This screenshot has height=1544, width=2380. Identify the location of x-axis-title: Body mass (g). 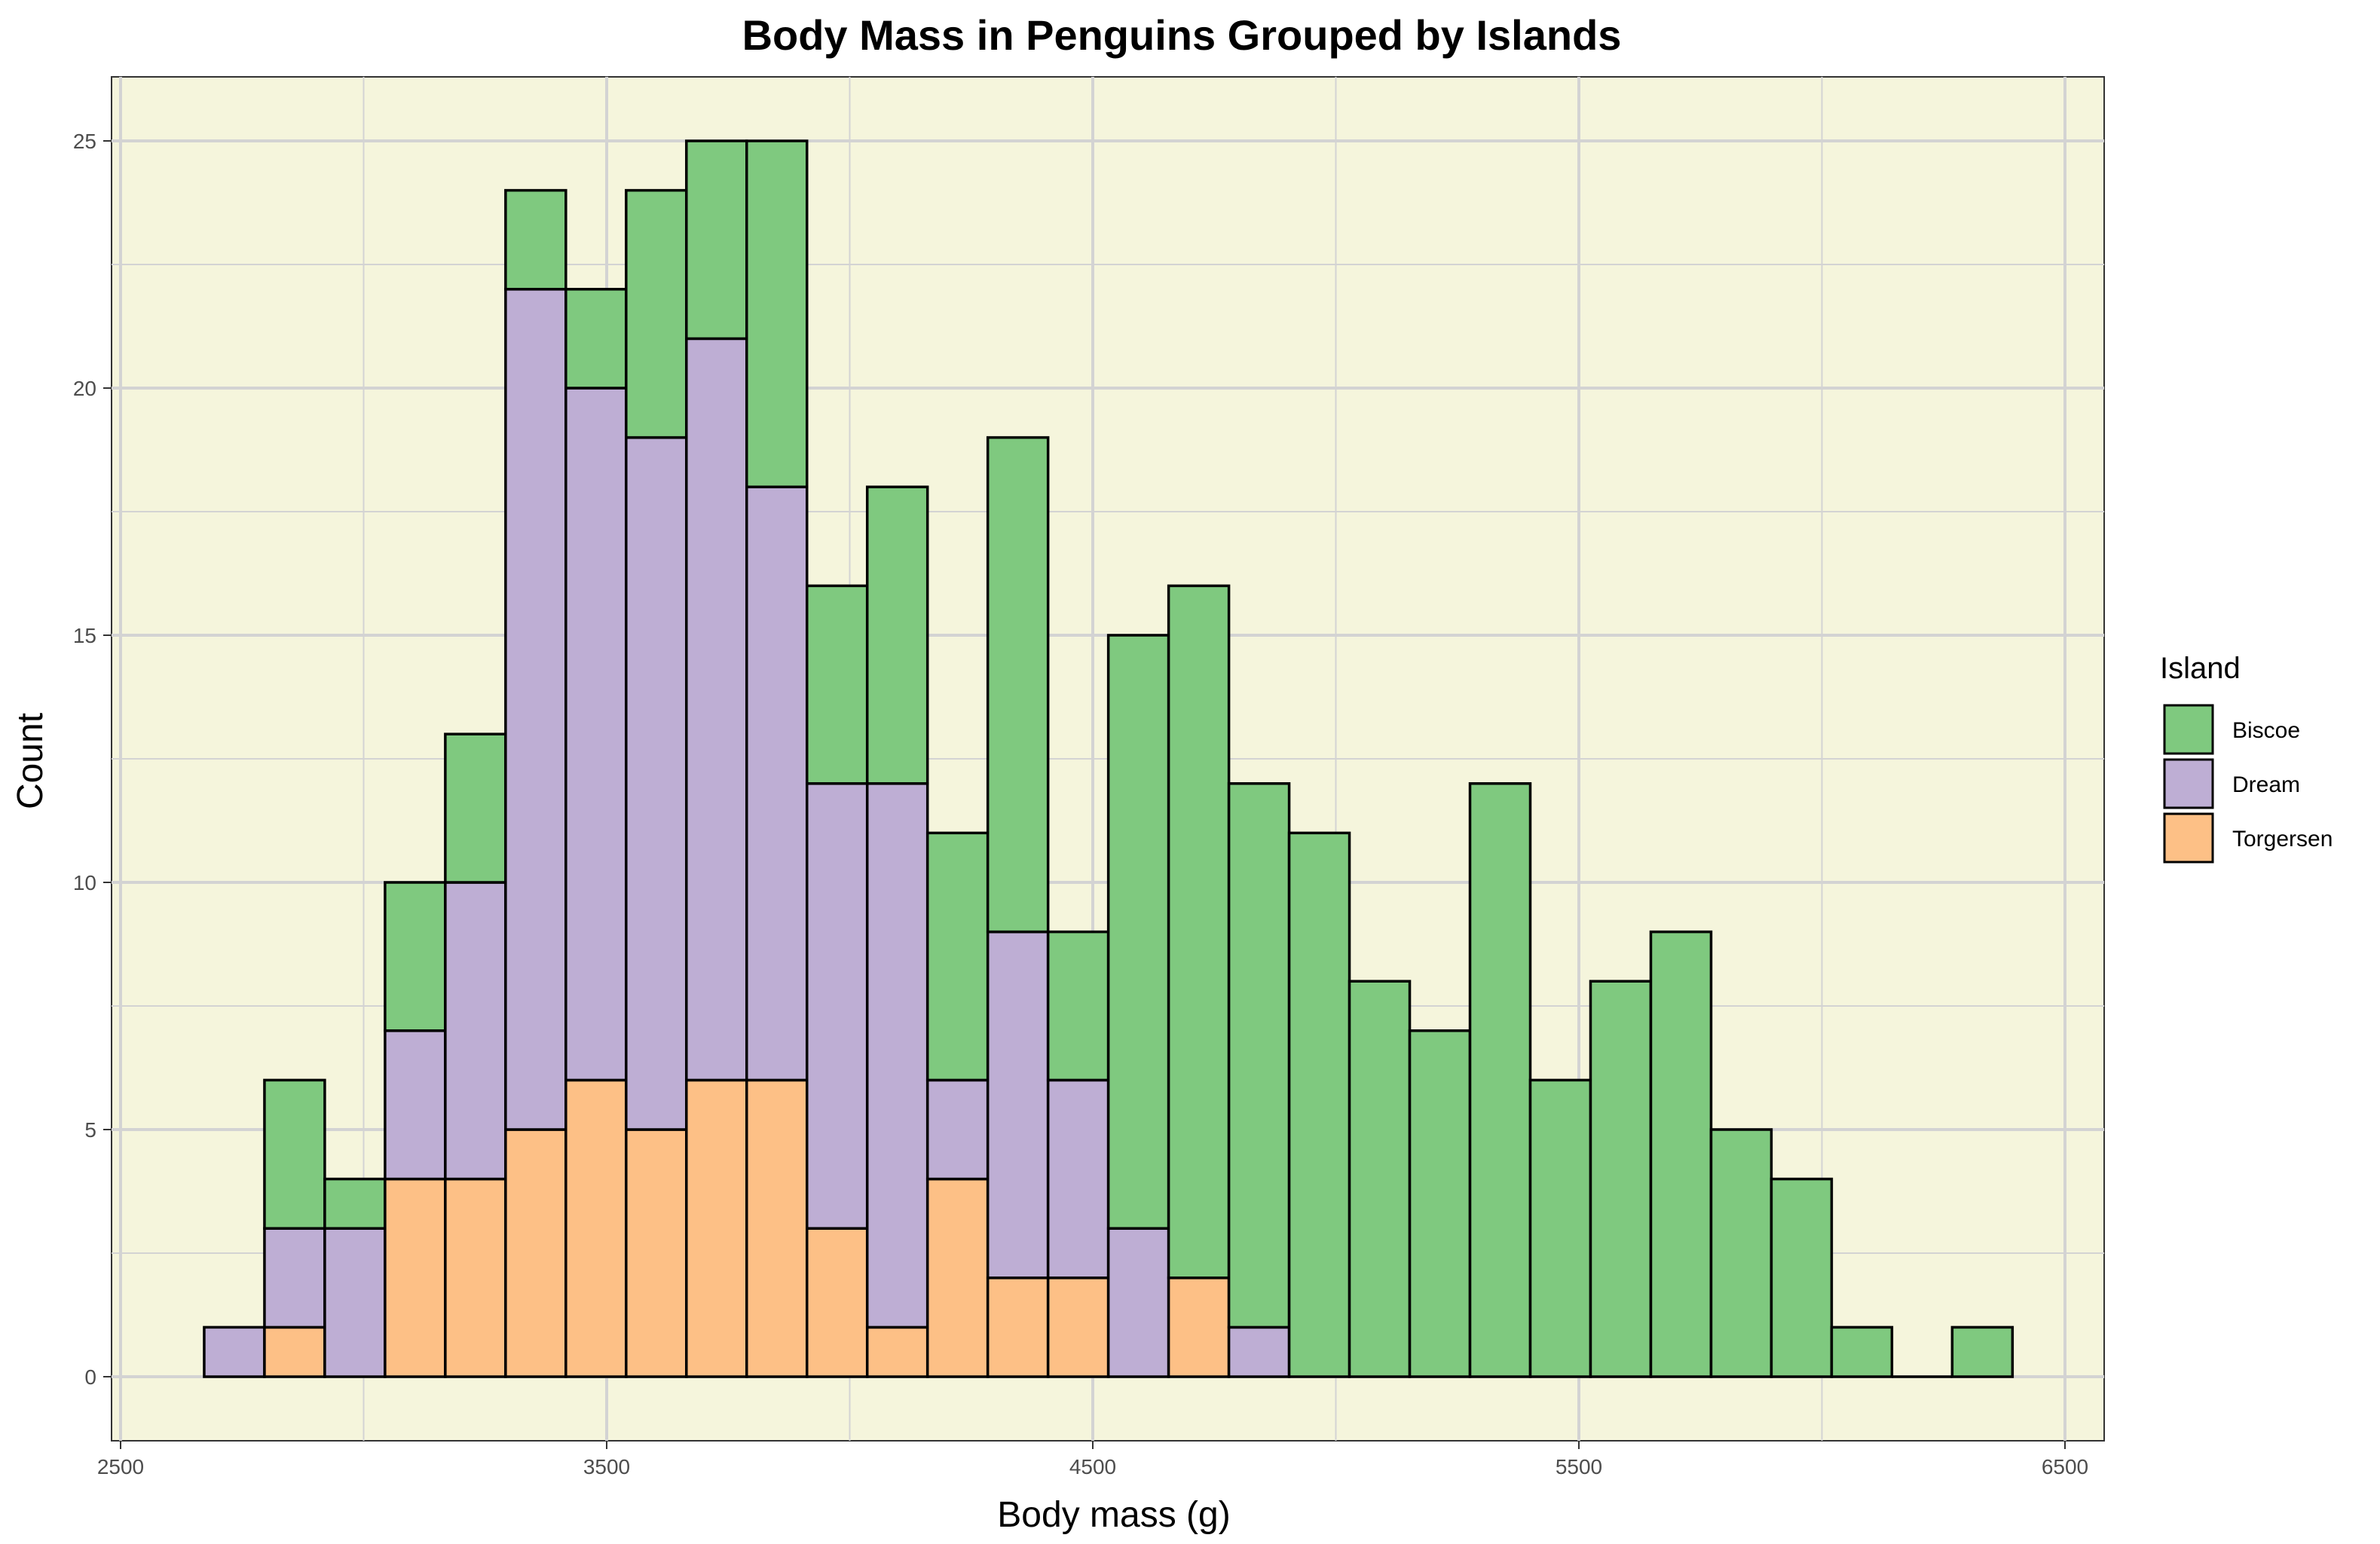
(1113, 1515).